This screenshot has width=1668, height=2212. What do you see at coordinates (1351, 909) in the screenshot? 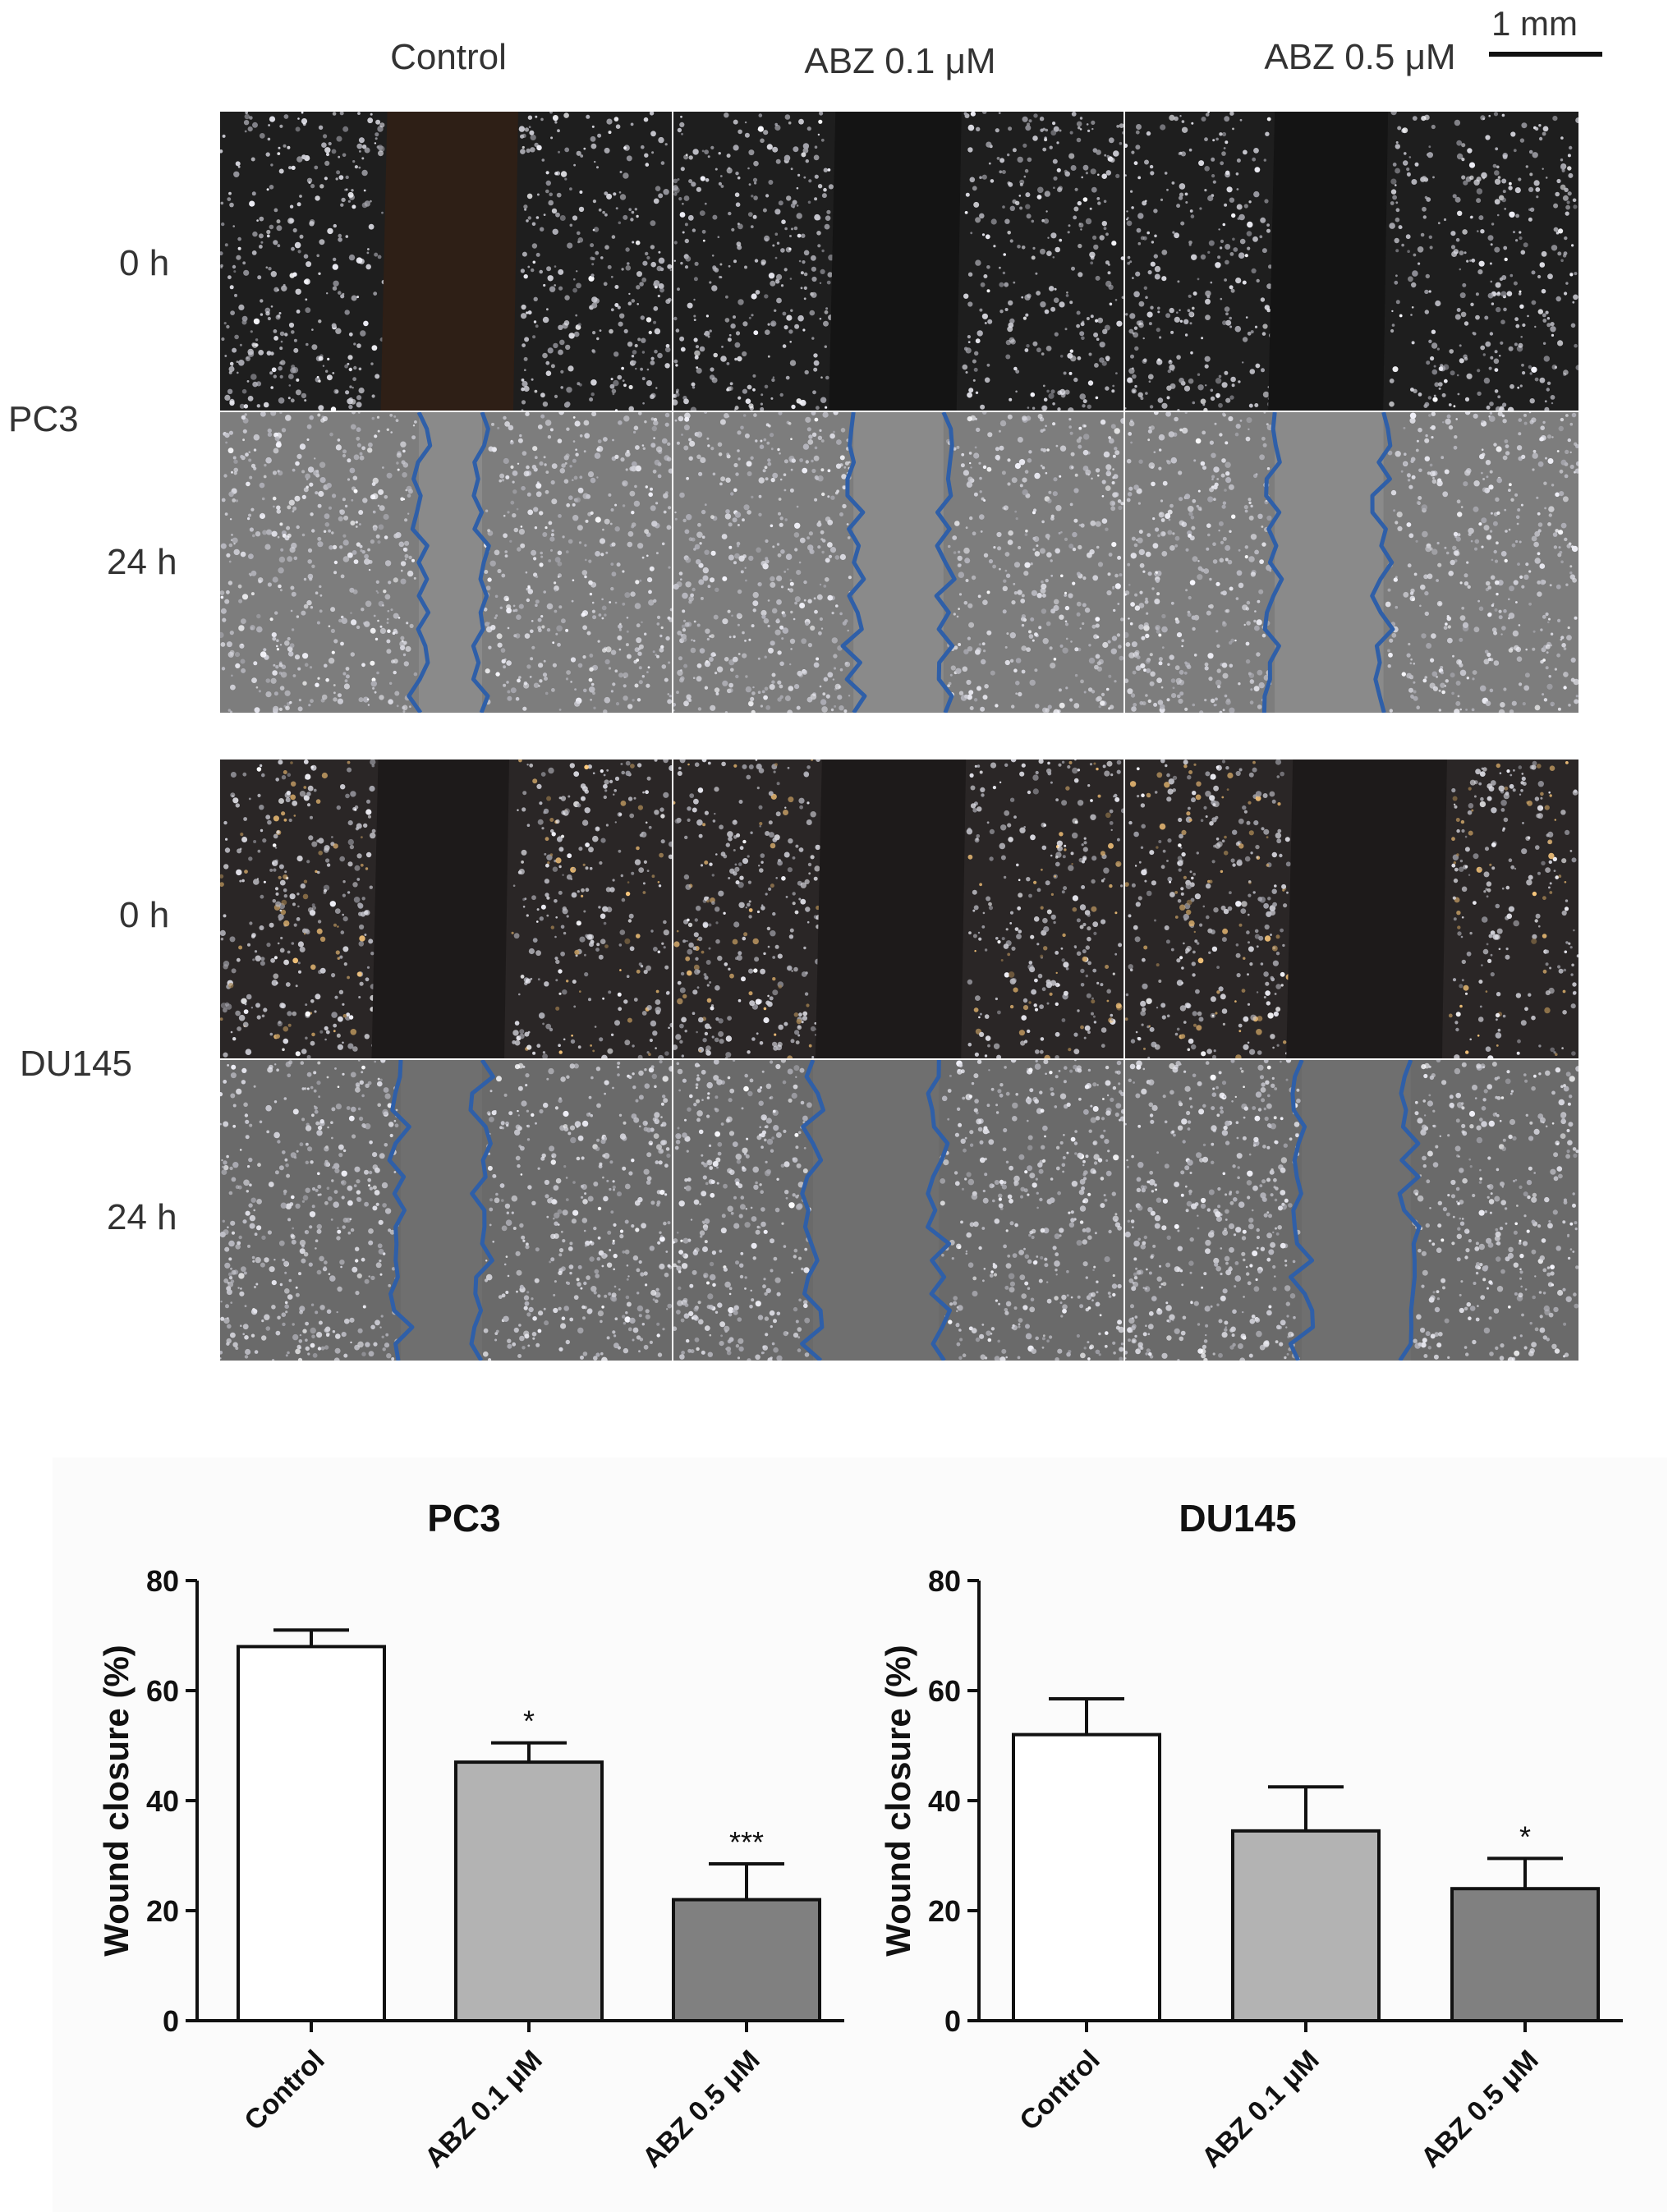
I see `micrograph-du145-0h-abz-high` at bounding box center [1351, 909].